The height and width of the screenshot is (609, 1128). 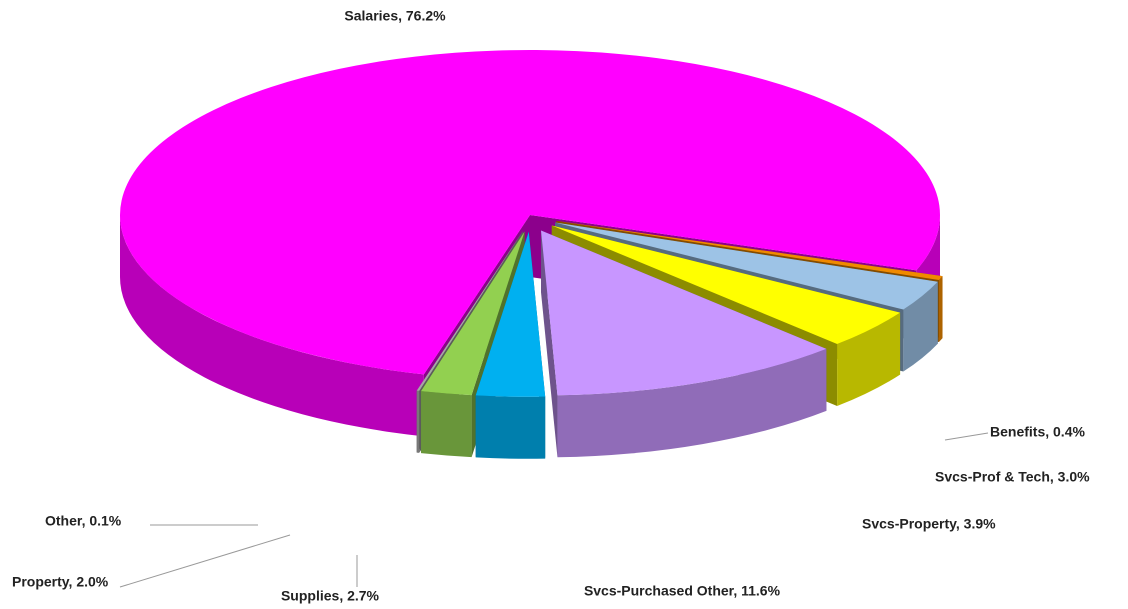 I want to click on data-label: Svcs-Prof & Tech, 3.0%, so click(x=1012, y=477).